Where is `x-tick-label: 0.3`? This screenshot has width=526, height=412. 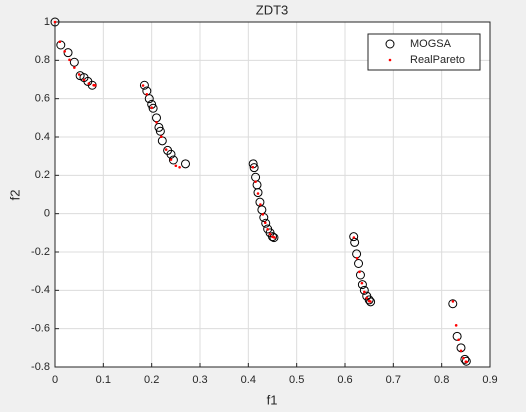 x-tick-label: 0.3 is located at coordinates (199, 380).